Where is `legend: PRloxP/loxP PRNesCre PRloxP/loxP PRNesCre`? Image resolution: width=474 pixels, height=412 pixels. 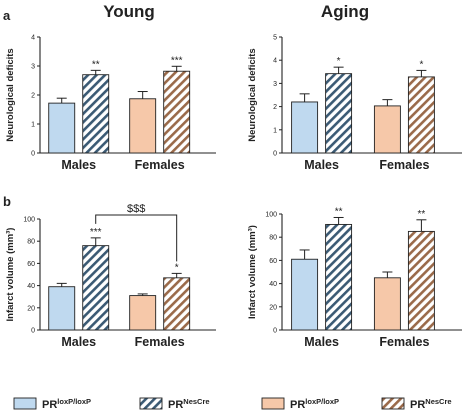 legend: PRloxP/loxP PRNesCre PRloxP/loxP PRNesCre is located at coordinates (232, 404).